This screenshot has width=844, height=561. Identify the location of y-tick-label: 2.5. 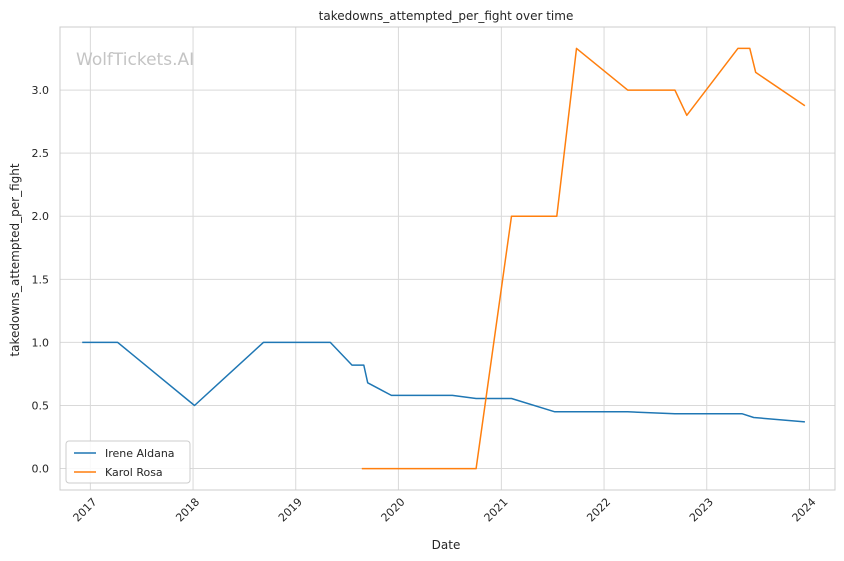
(41, 153).